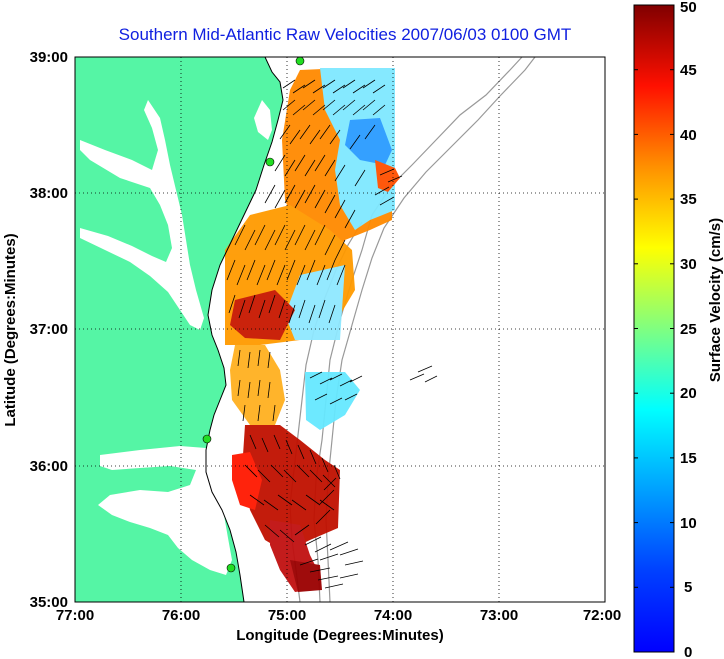 The image size is (724, 659). Describe the element at coordinates (602, 615) in the screenshot. I see `x-tick-label: 72:00` at that location.